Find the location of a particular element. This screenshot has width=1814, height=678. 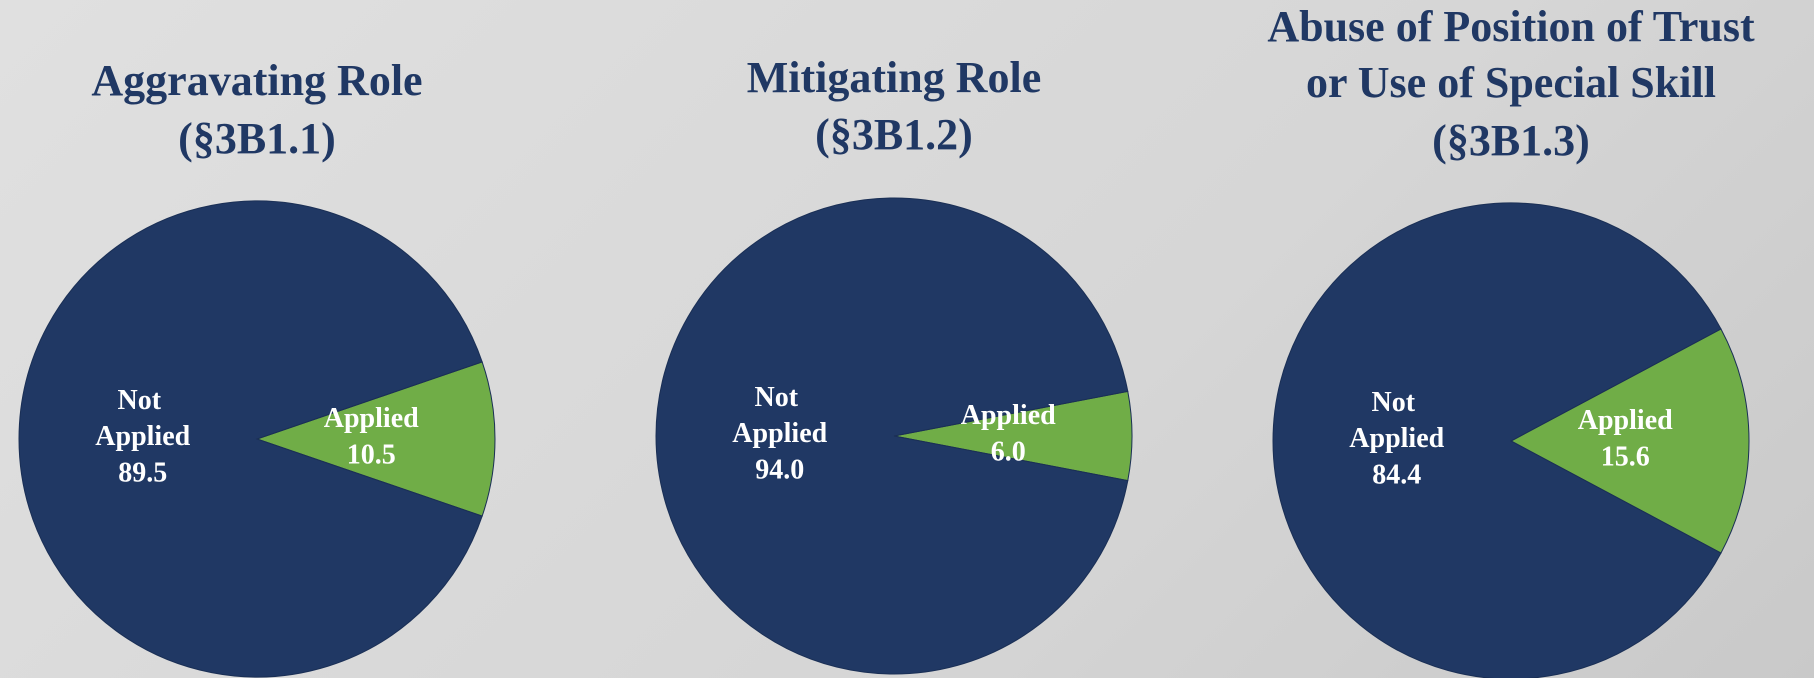

slice-value-label: 84.4 is located at coordinates (1396, 474).